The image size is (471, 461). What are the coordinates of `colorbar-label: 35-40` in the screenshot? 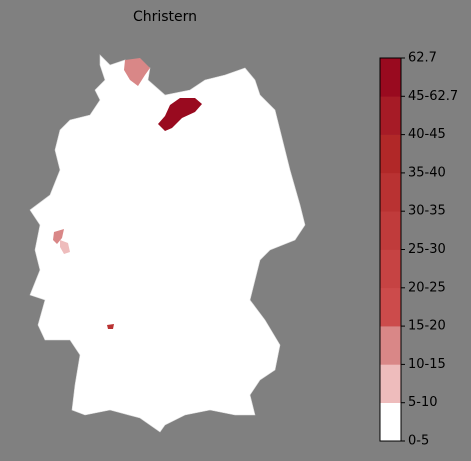 It's located at (427, 172).